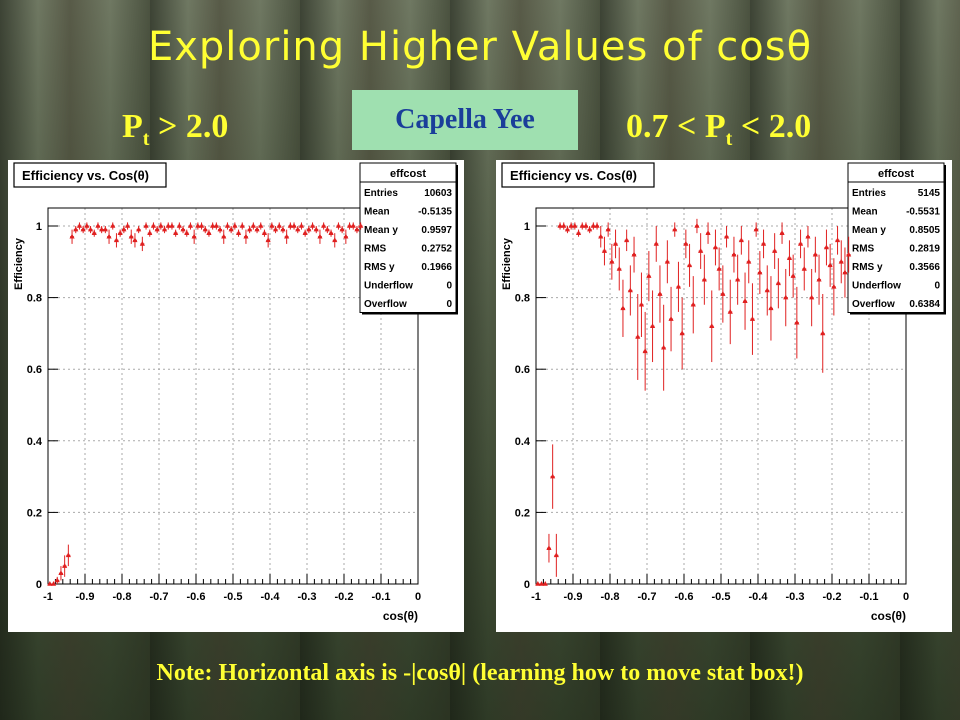  I want to click on right-subtitle-post: < 2.0, so click(772, 126).